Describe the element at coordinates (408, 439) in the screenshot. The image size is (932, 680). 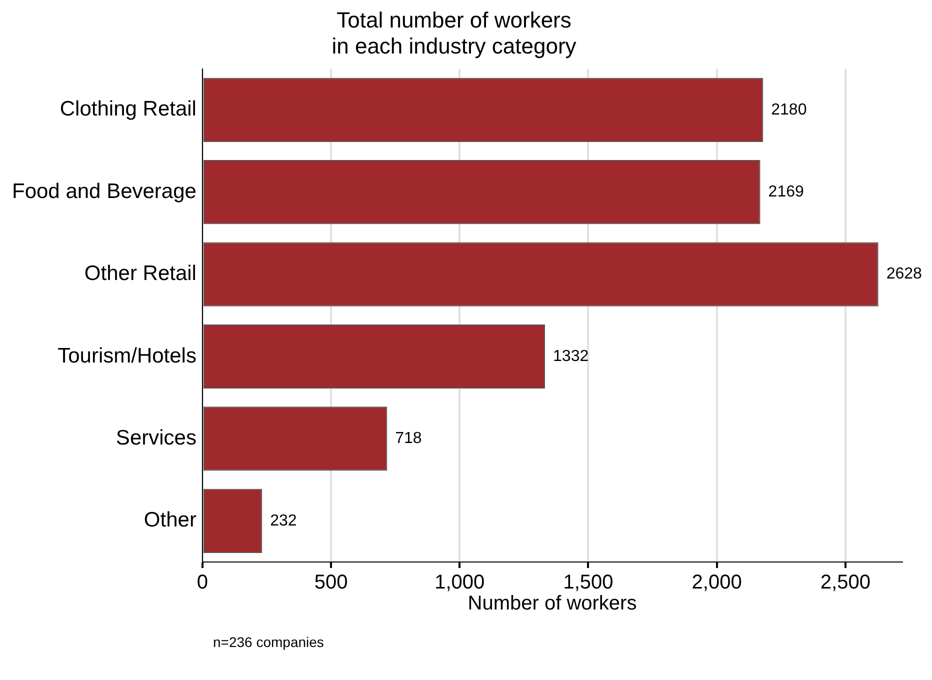
I see `data-label: 718` at that location.